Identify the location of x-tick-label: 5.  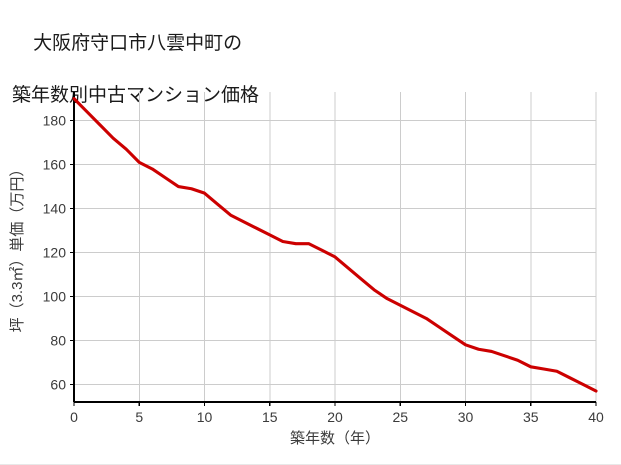
(139, 417).